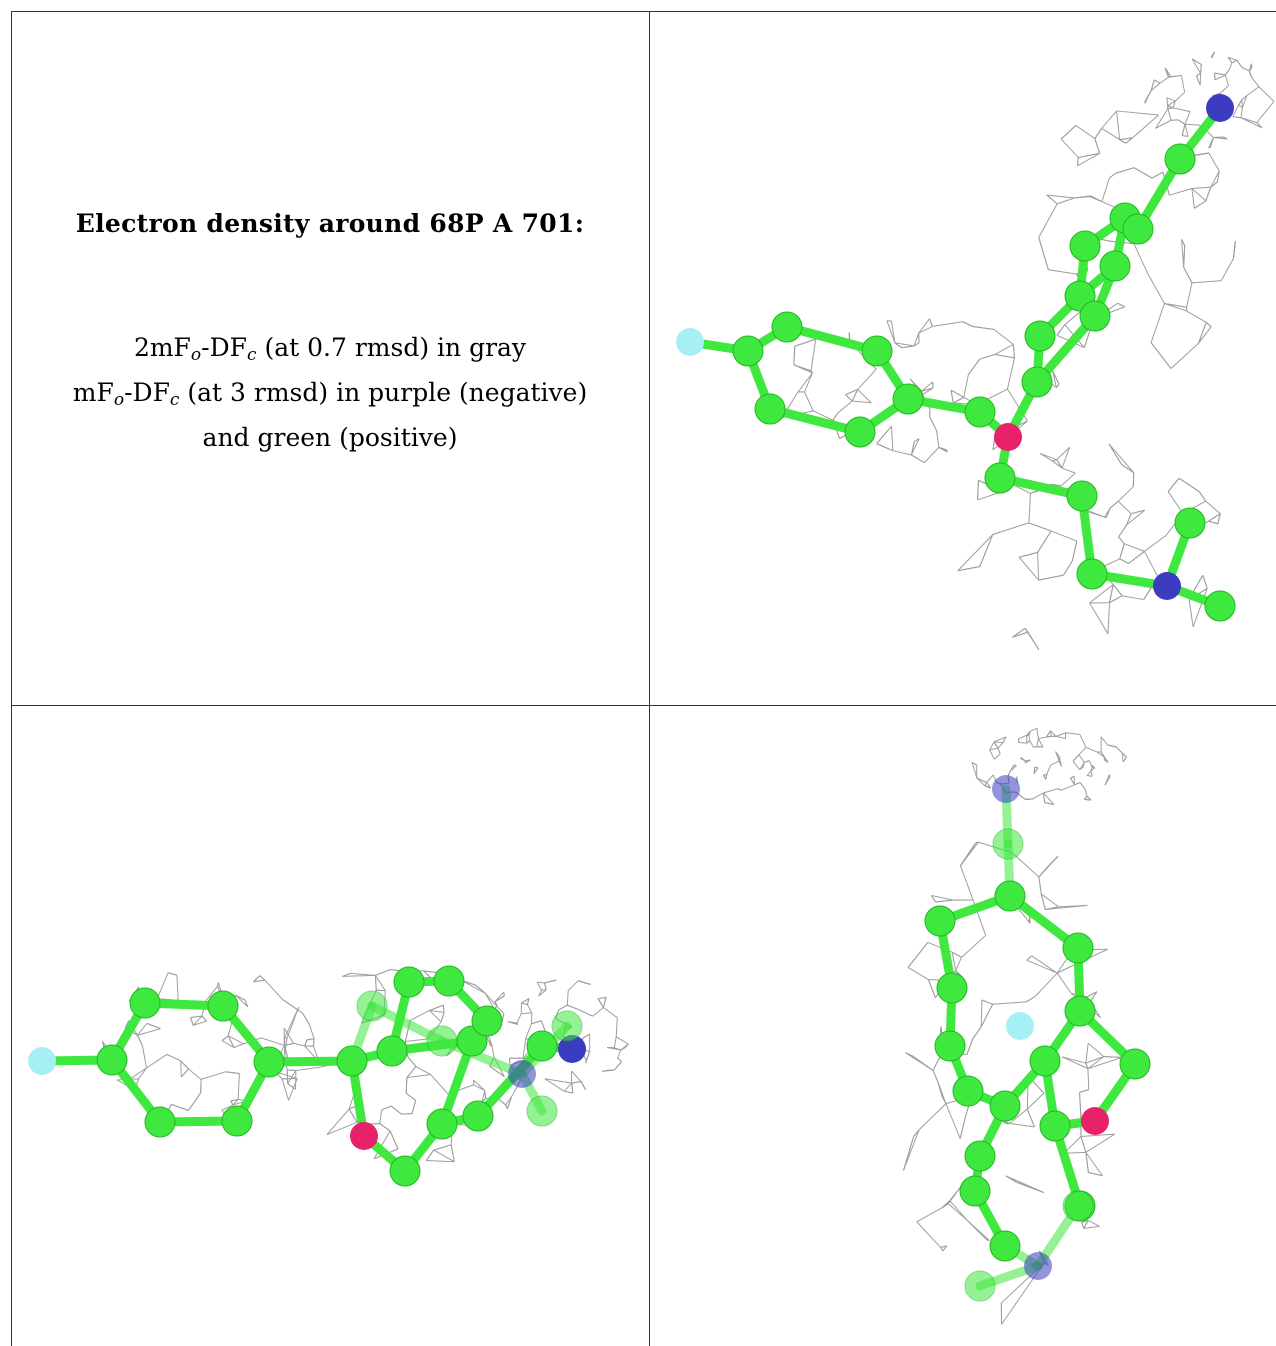 The height and width of the screenshot is (1346, 1276). What do you see at coordinates (11, 678) in the screenshot?
I see `left-border` at bounding box center [11, 678].